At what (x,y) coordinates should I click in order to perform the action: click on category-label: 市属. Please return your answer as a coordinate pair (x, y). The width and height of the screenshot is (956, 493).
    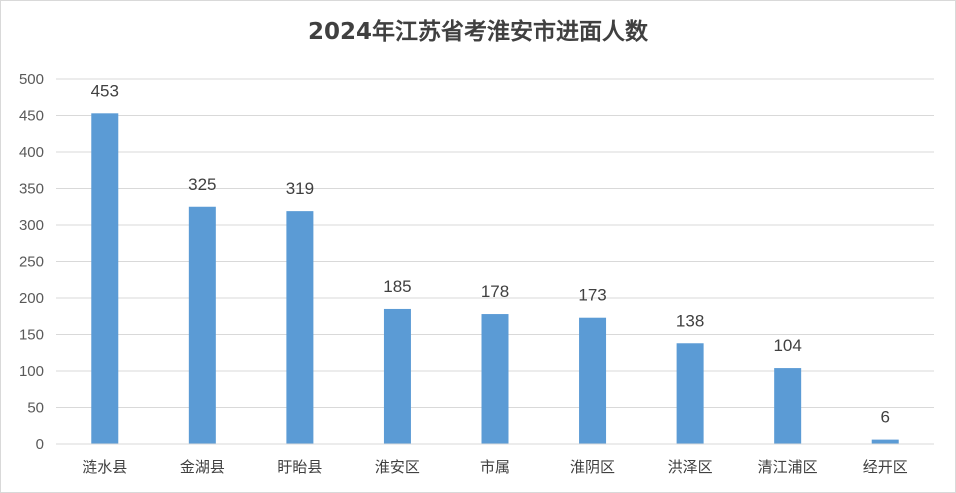
    Looking at the image, I should click on (495, 467).